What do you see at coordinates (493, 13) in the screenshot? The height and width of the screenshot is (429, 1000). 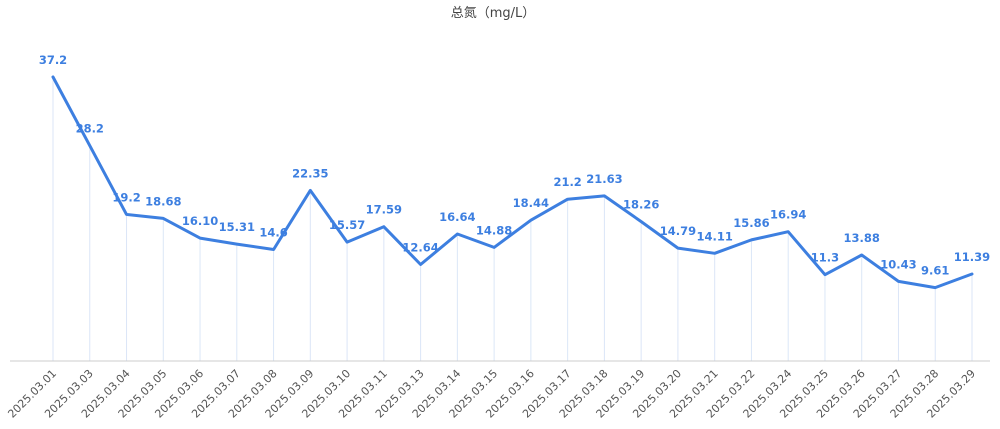 I see `chart-title: 总氮（mg/L）` at bounding box center [493, 13].